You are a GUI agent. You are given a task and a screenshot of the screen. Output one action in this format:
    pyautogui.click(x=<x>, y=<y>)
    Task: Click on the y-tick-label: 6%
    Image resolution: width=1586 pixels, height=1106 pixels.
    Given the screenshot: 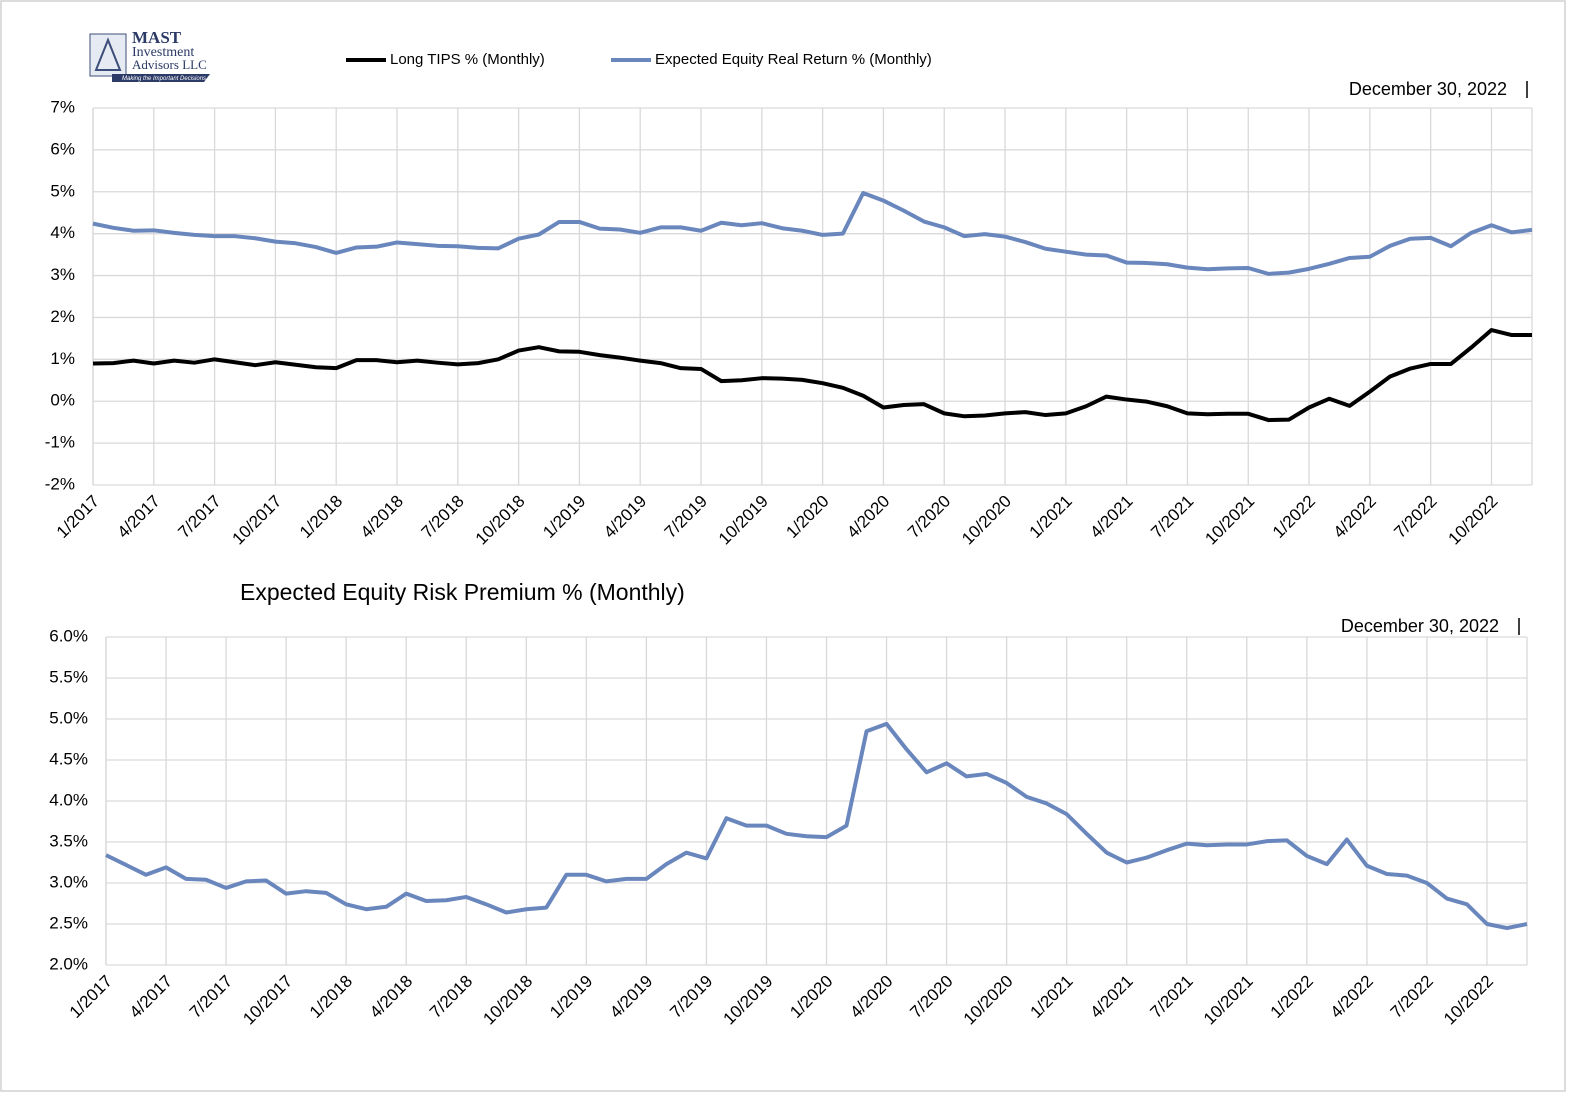 What is the action you would take?
    pyautogui.click(x=62, y=148)
    